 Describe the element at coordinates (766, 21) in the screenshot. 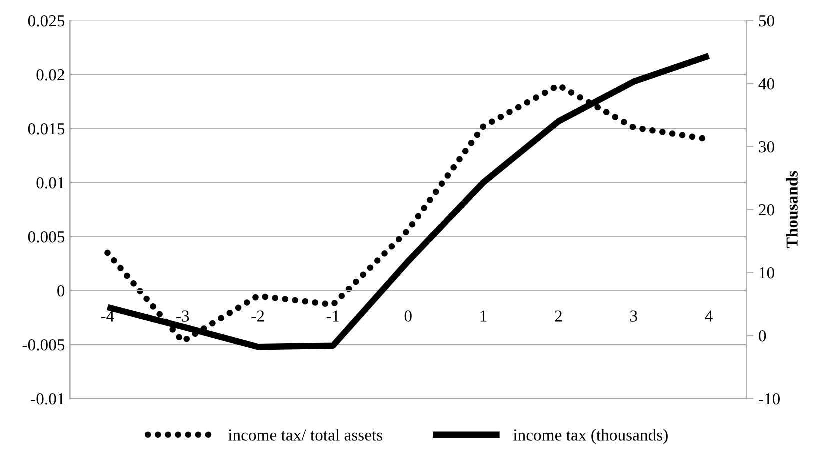

I see `y2-tick-label: 50` at that location.